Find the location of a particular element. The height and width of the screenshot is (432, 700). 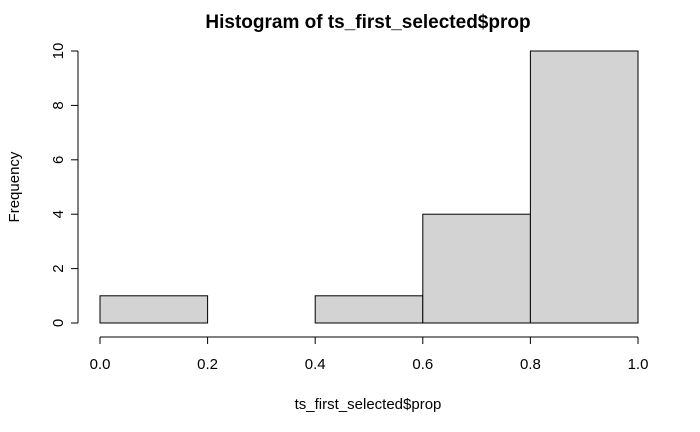

y-tick-label: 0 is located at coordinates (58, 323).